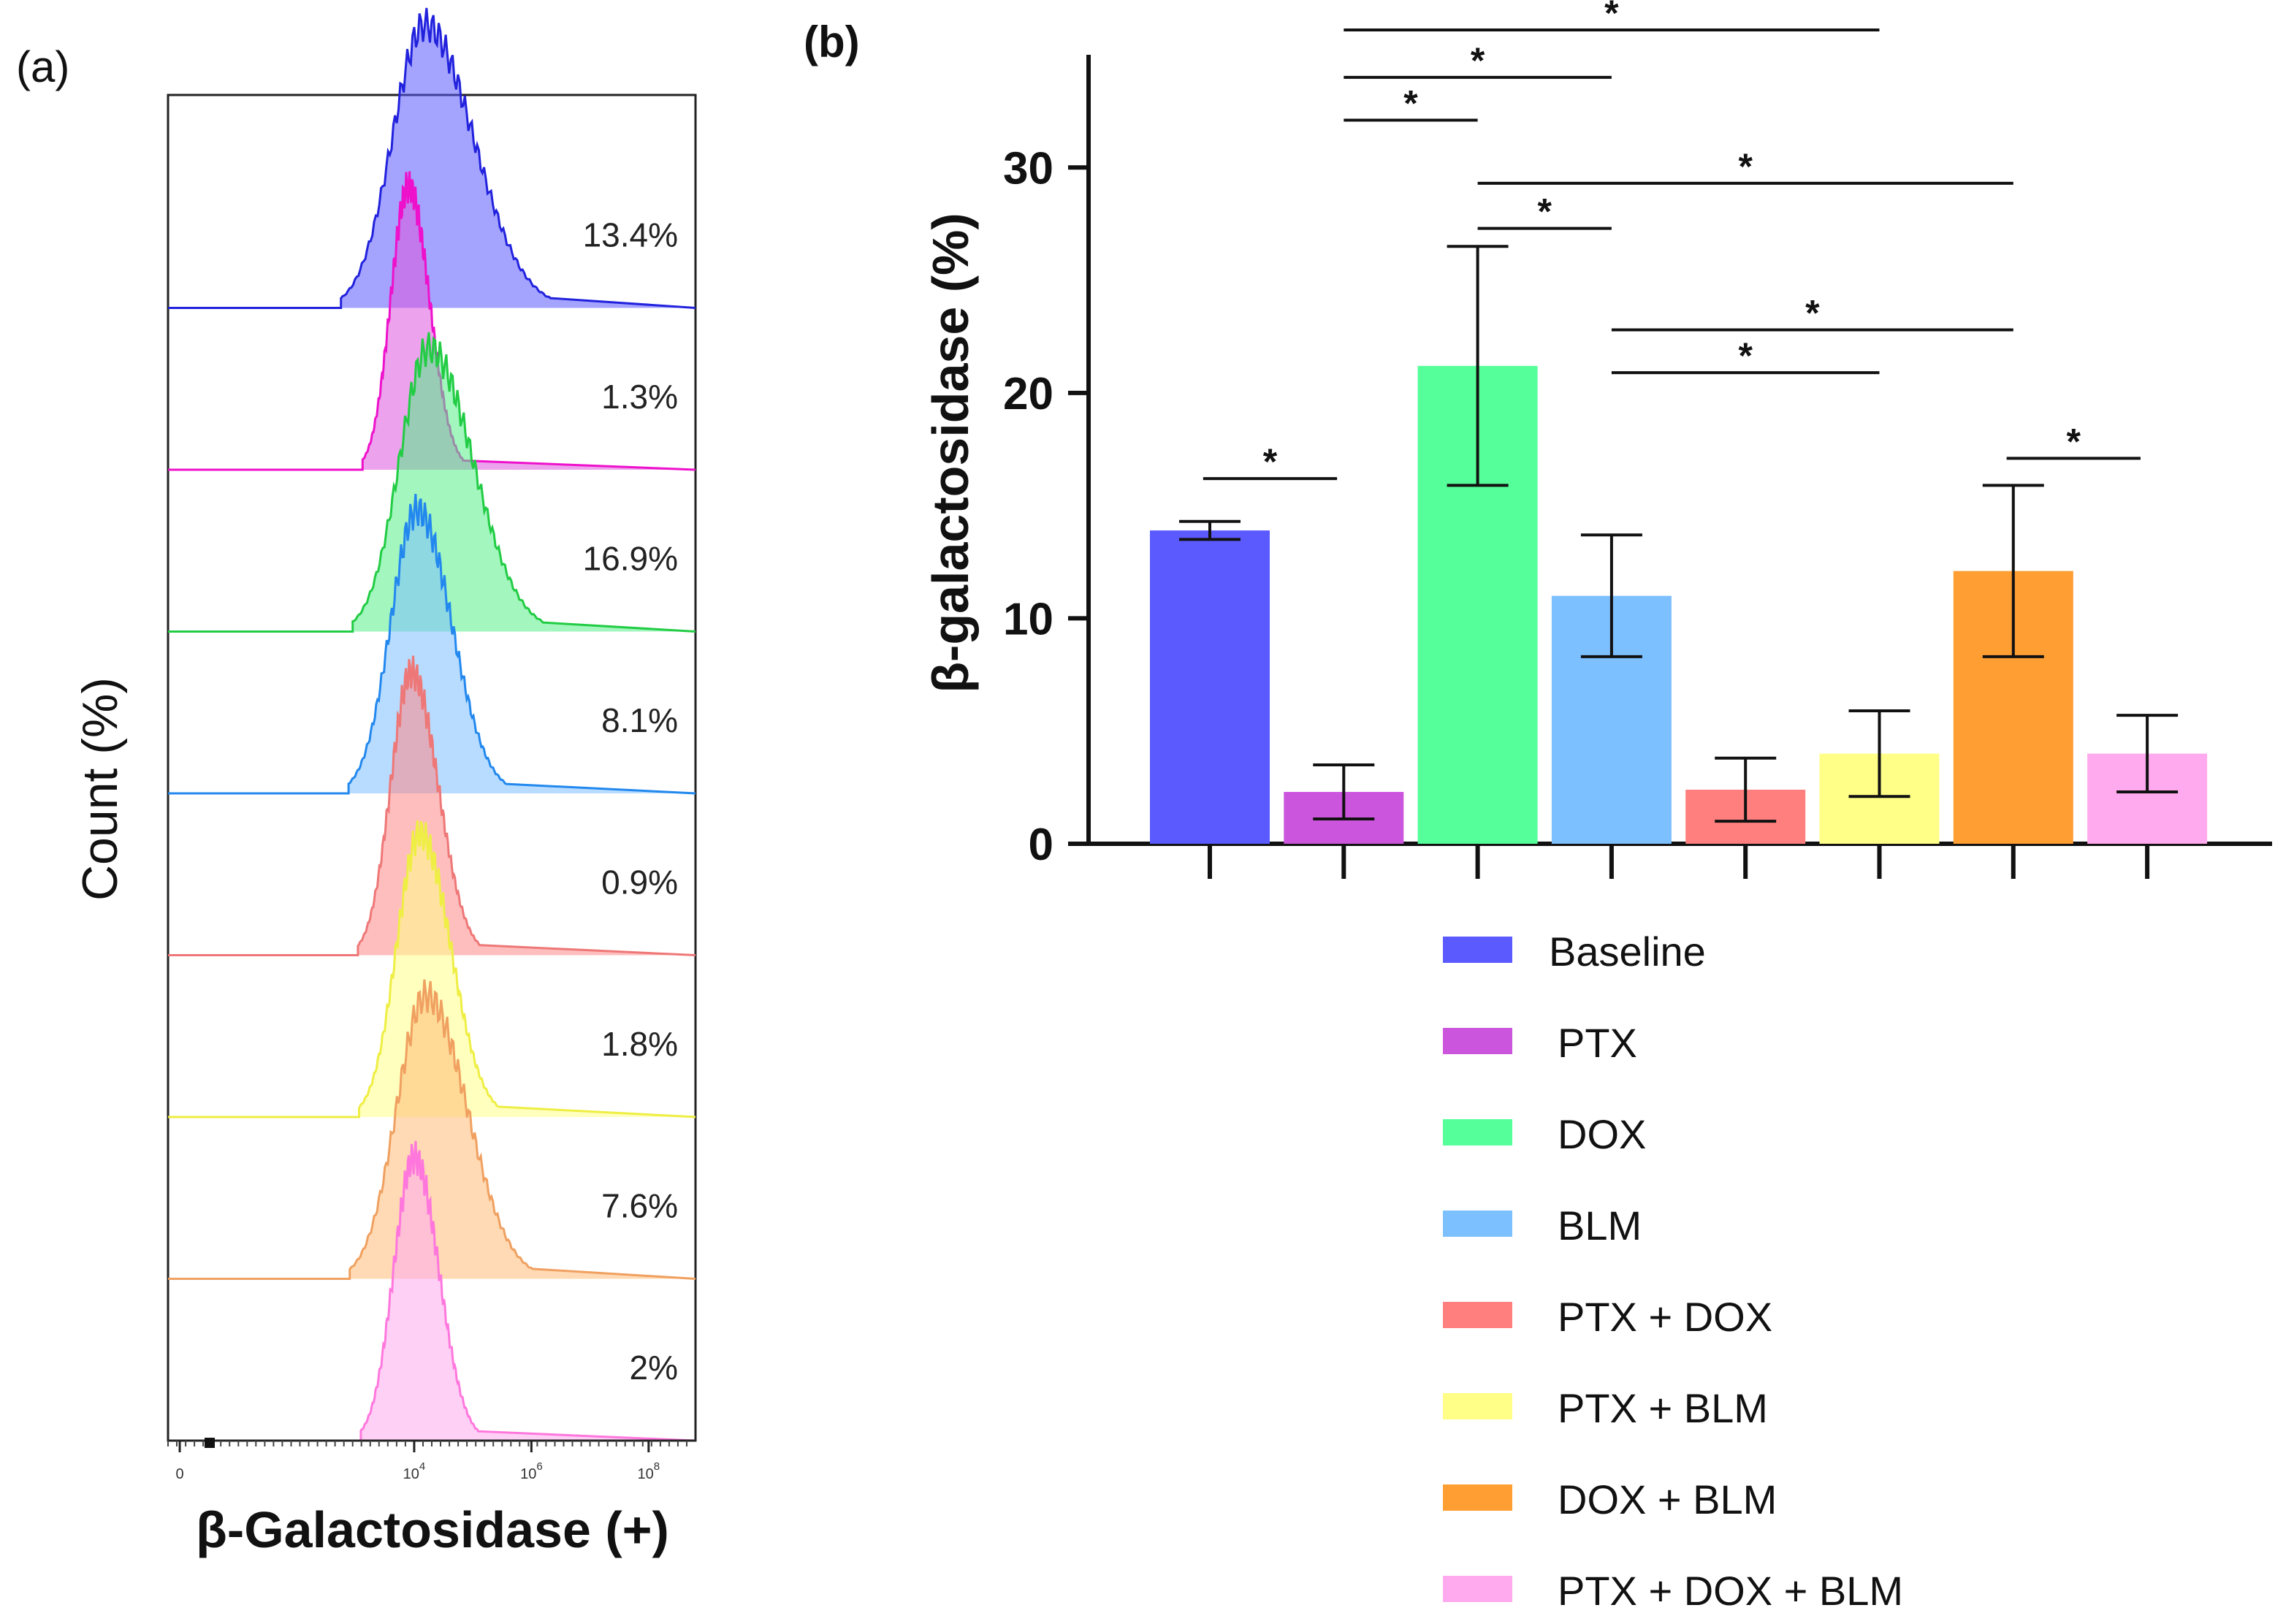 The height and width of the screenshot is (1624, 2294). What do you see at coordinates (1665, 1317) in the screenshot?
I see `legend-label: PTX + DOX` at bounding box center [1665, 1317].